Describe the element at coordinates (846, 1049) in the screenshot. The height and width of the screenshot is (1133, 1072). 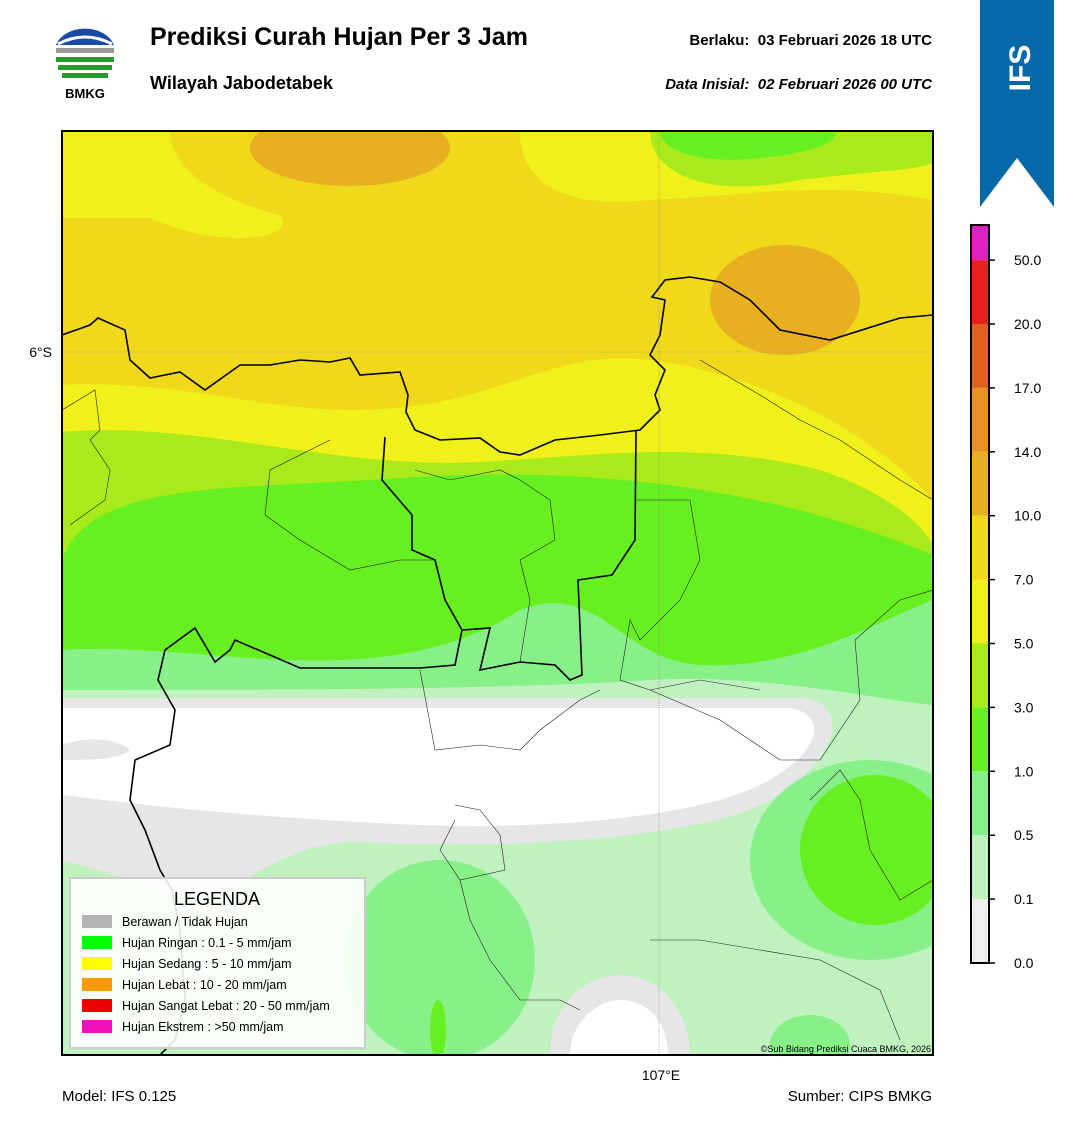
I see `copyright: ©Sub Bidang Prediksi Cuaca BMKG, 2026` at that location.